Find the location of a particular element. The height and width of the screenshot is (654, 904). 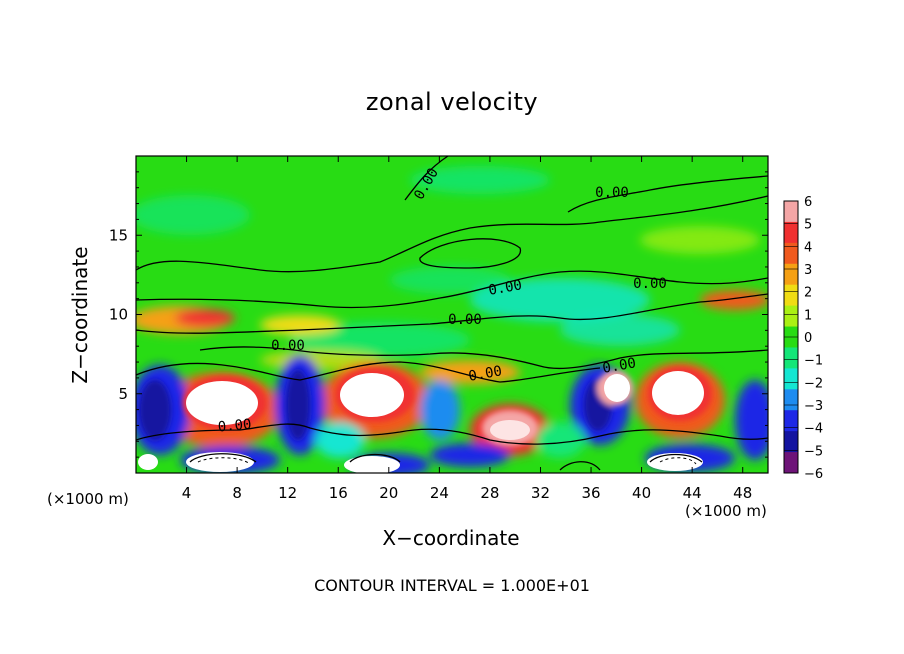

x-unit-left: (×1000 m) is located at coordinates (88, 499).